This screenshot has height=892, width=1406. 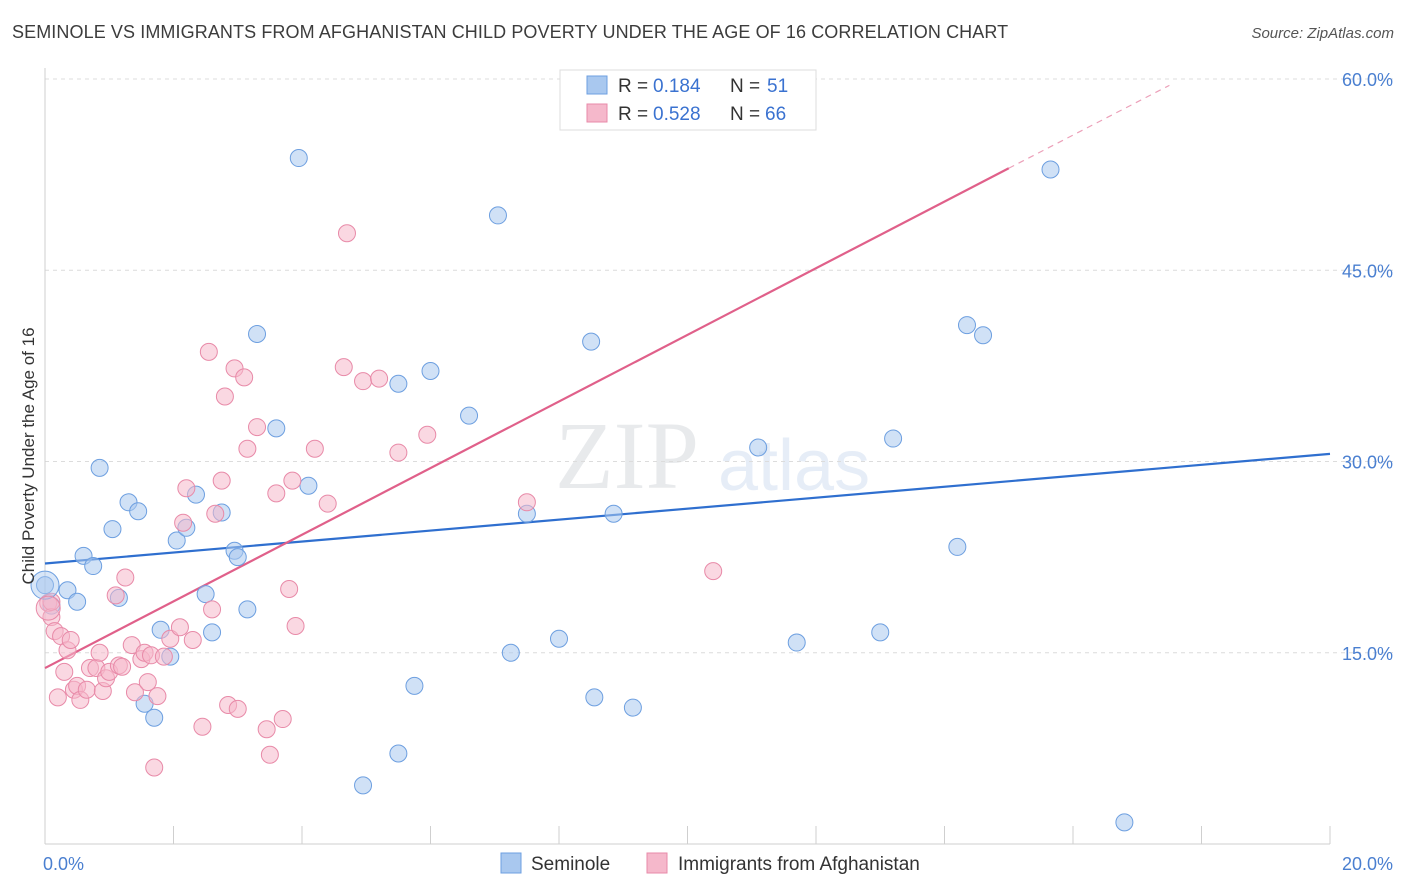 I want to click on bottom-legend: Seminole Immigrants from Afghanistan, so click(x=710, y=863).